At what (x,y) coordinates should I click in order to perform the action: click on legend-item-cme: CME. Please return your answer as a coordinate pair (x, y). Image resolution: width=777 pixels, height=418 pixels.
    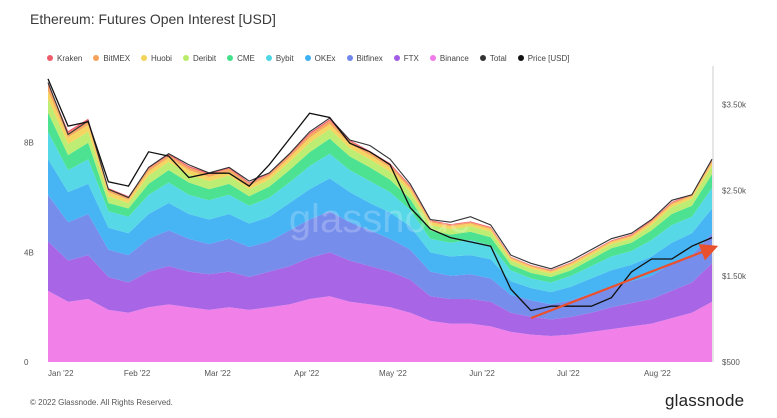
    Looking at the image, I should click on (241, 58).